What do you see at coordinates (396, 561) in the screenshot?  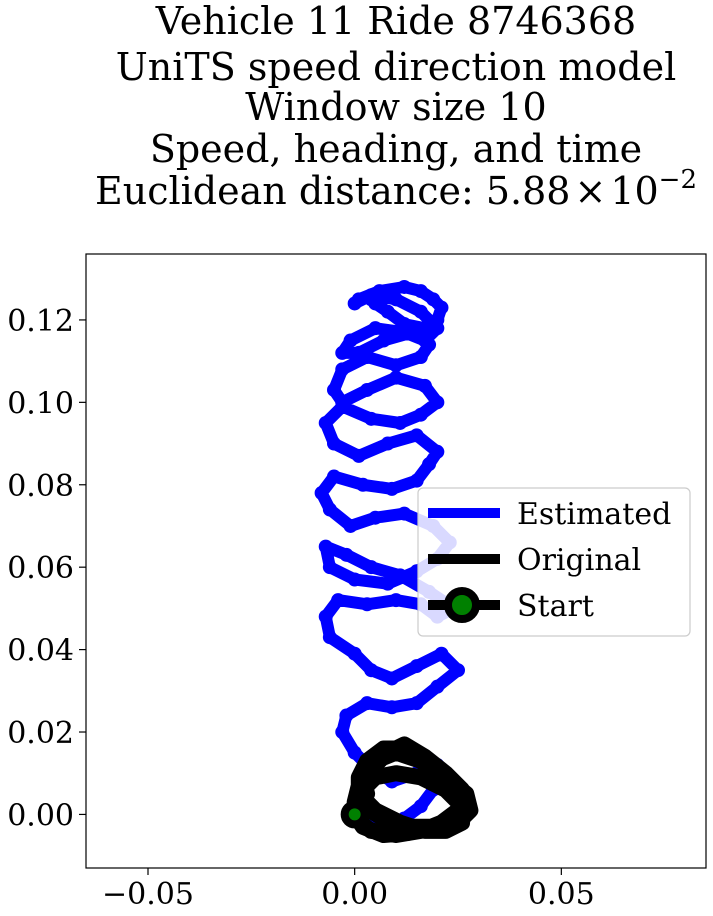 I see `plot-series` at bounding box center [396, 561].